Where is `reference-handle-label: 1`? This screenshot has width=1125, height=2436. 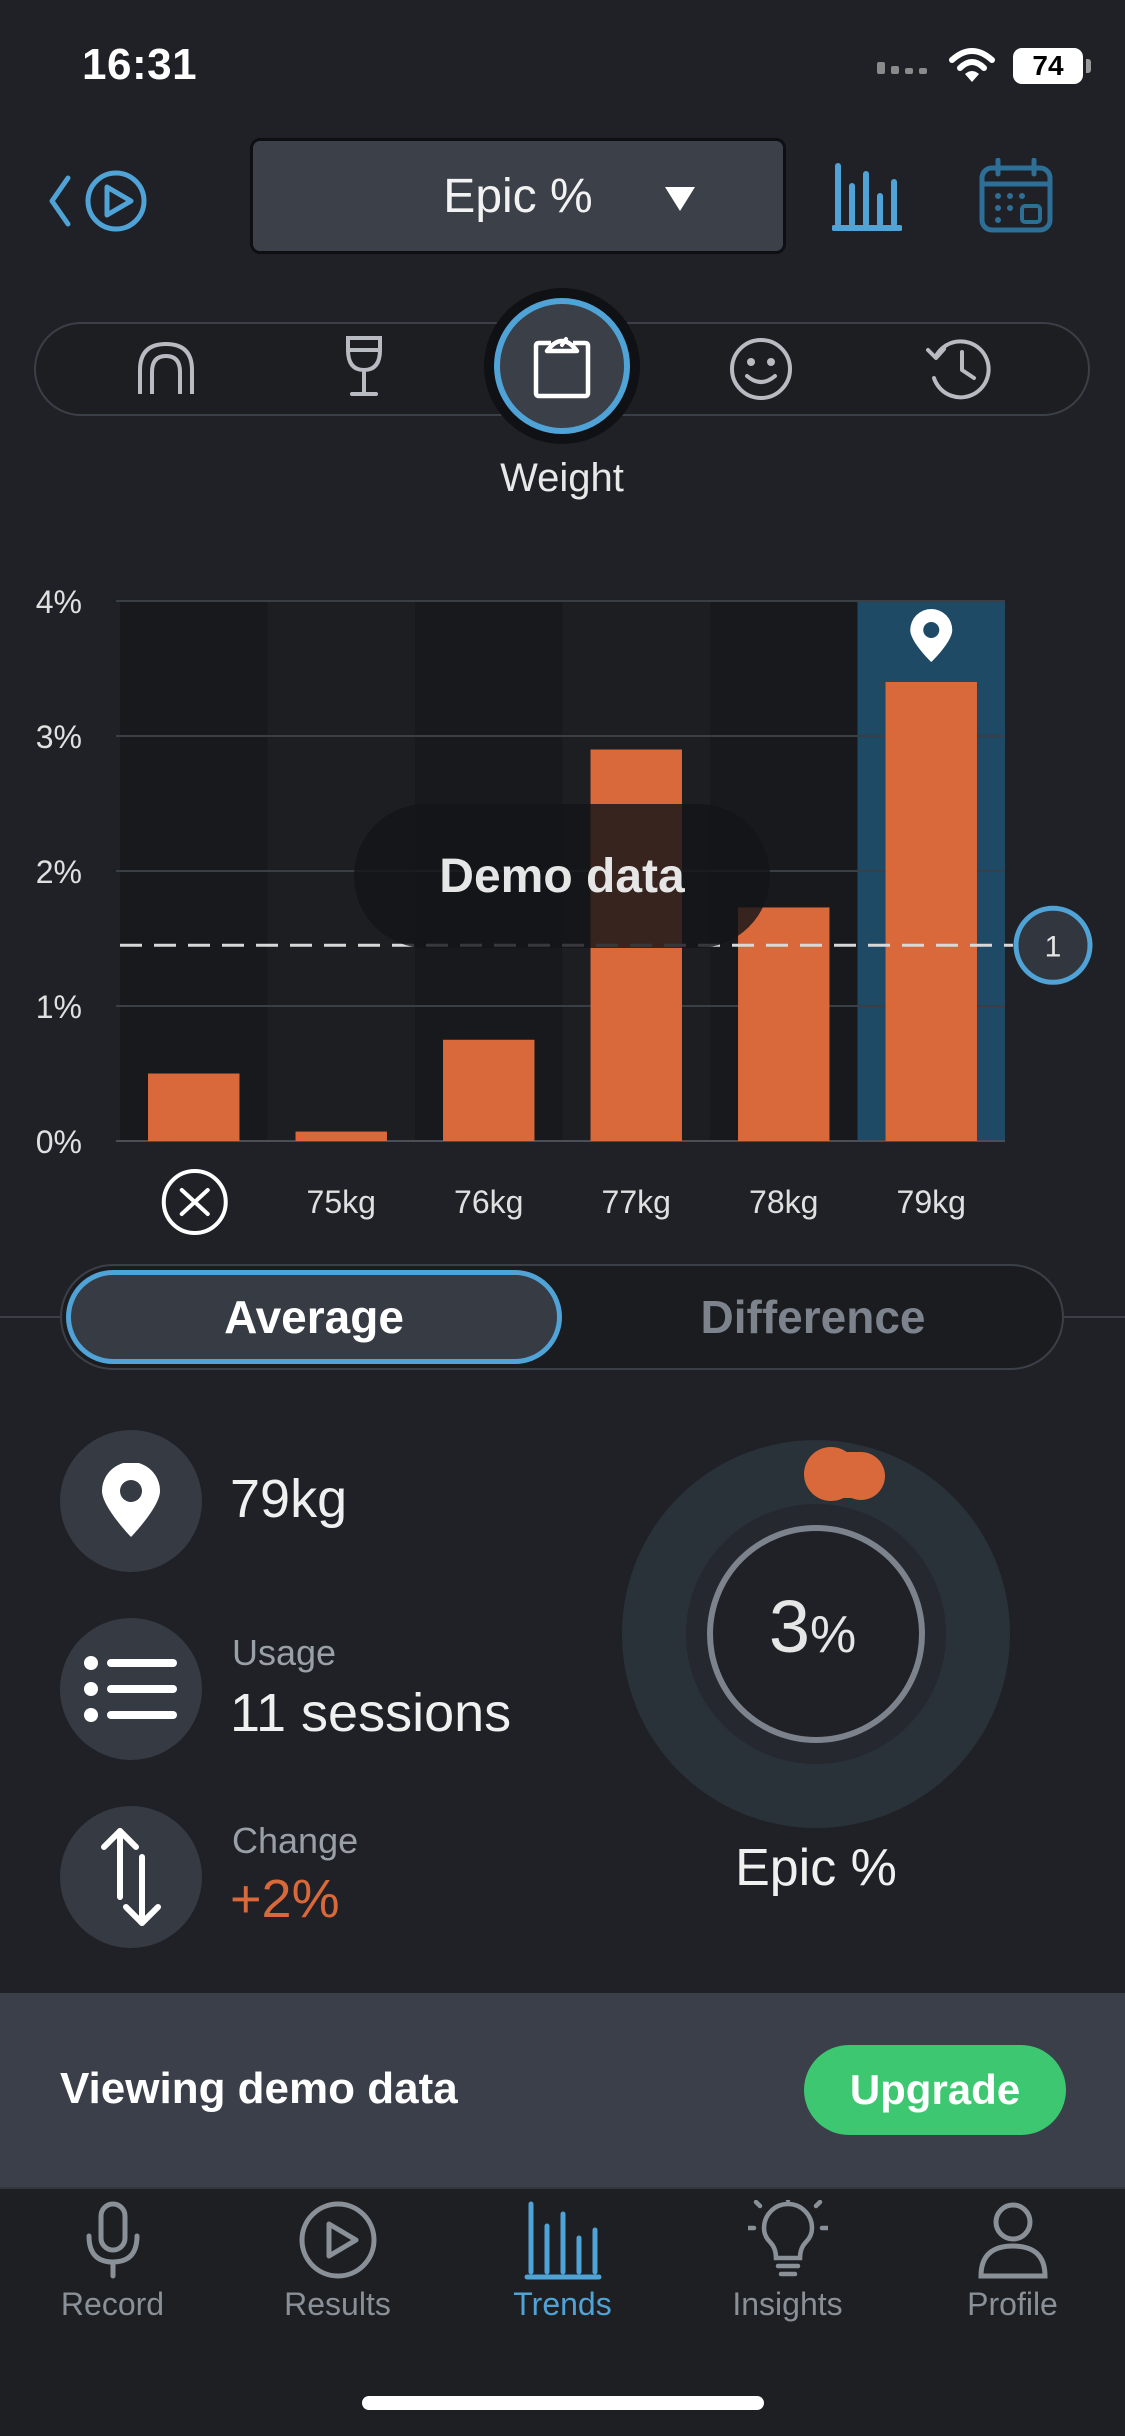 reference-handle-label: 1 is located at coordinates (1053, 946).